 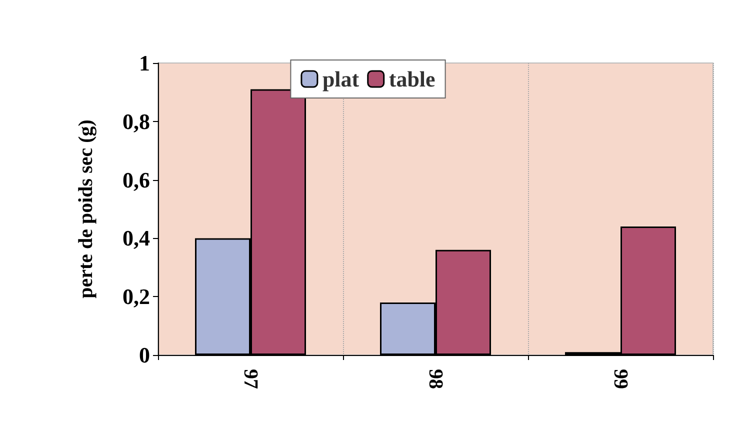 I want to click on legend-label: plat, so click(x=341, y=79).